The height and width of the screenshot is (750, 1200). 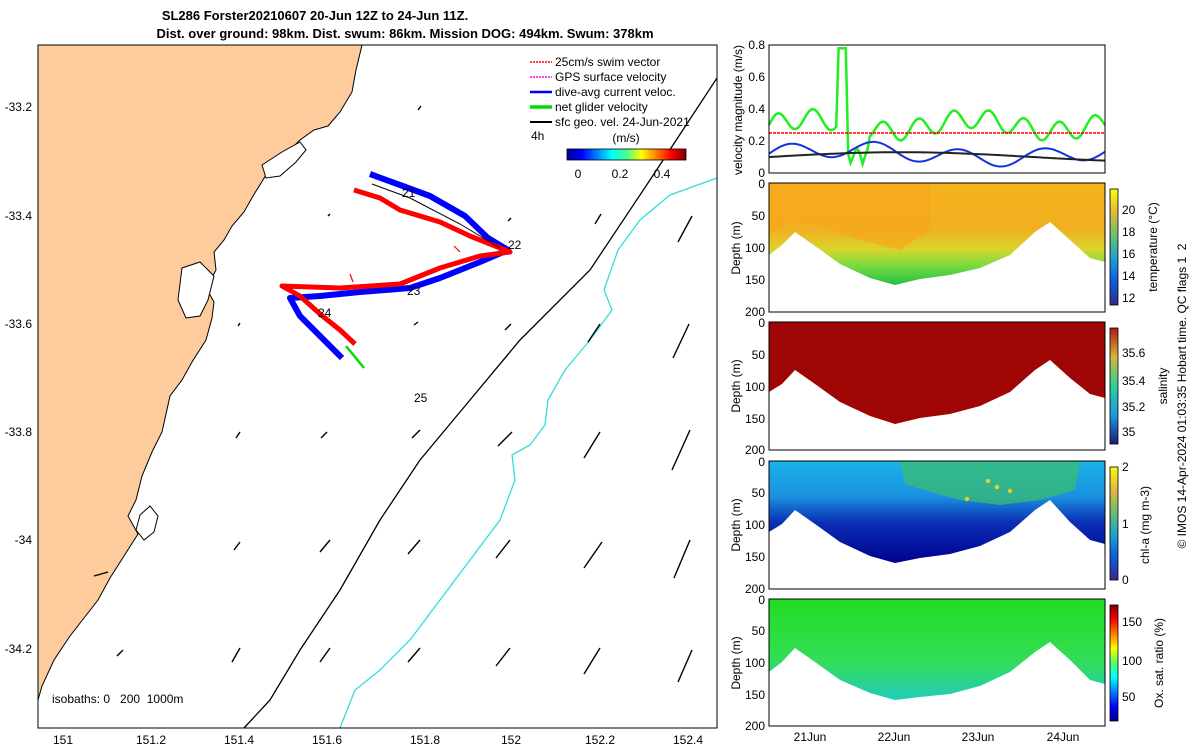 I want to click on salinity-y-tick: 100, so click(x=755, y=387).